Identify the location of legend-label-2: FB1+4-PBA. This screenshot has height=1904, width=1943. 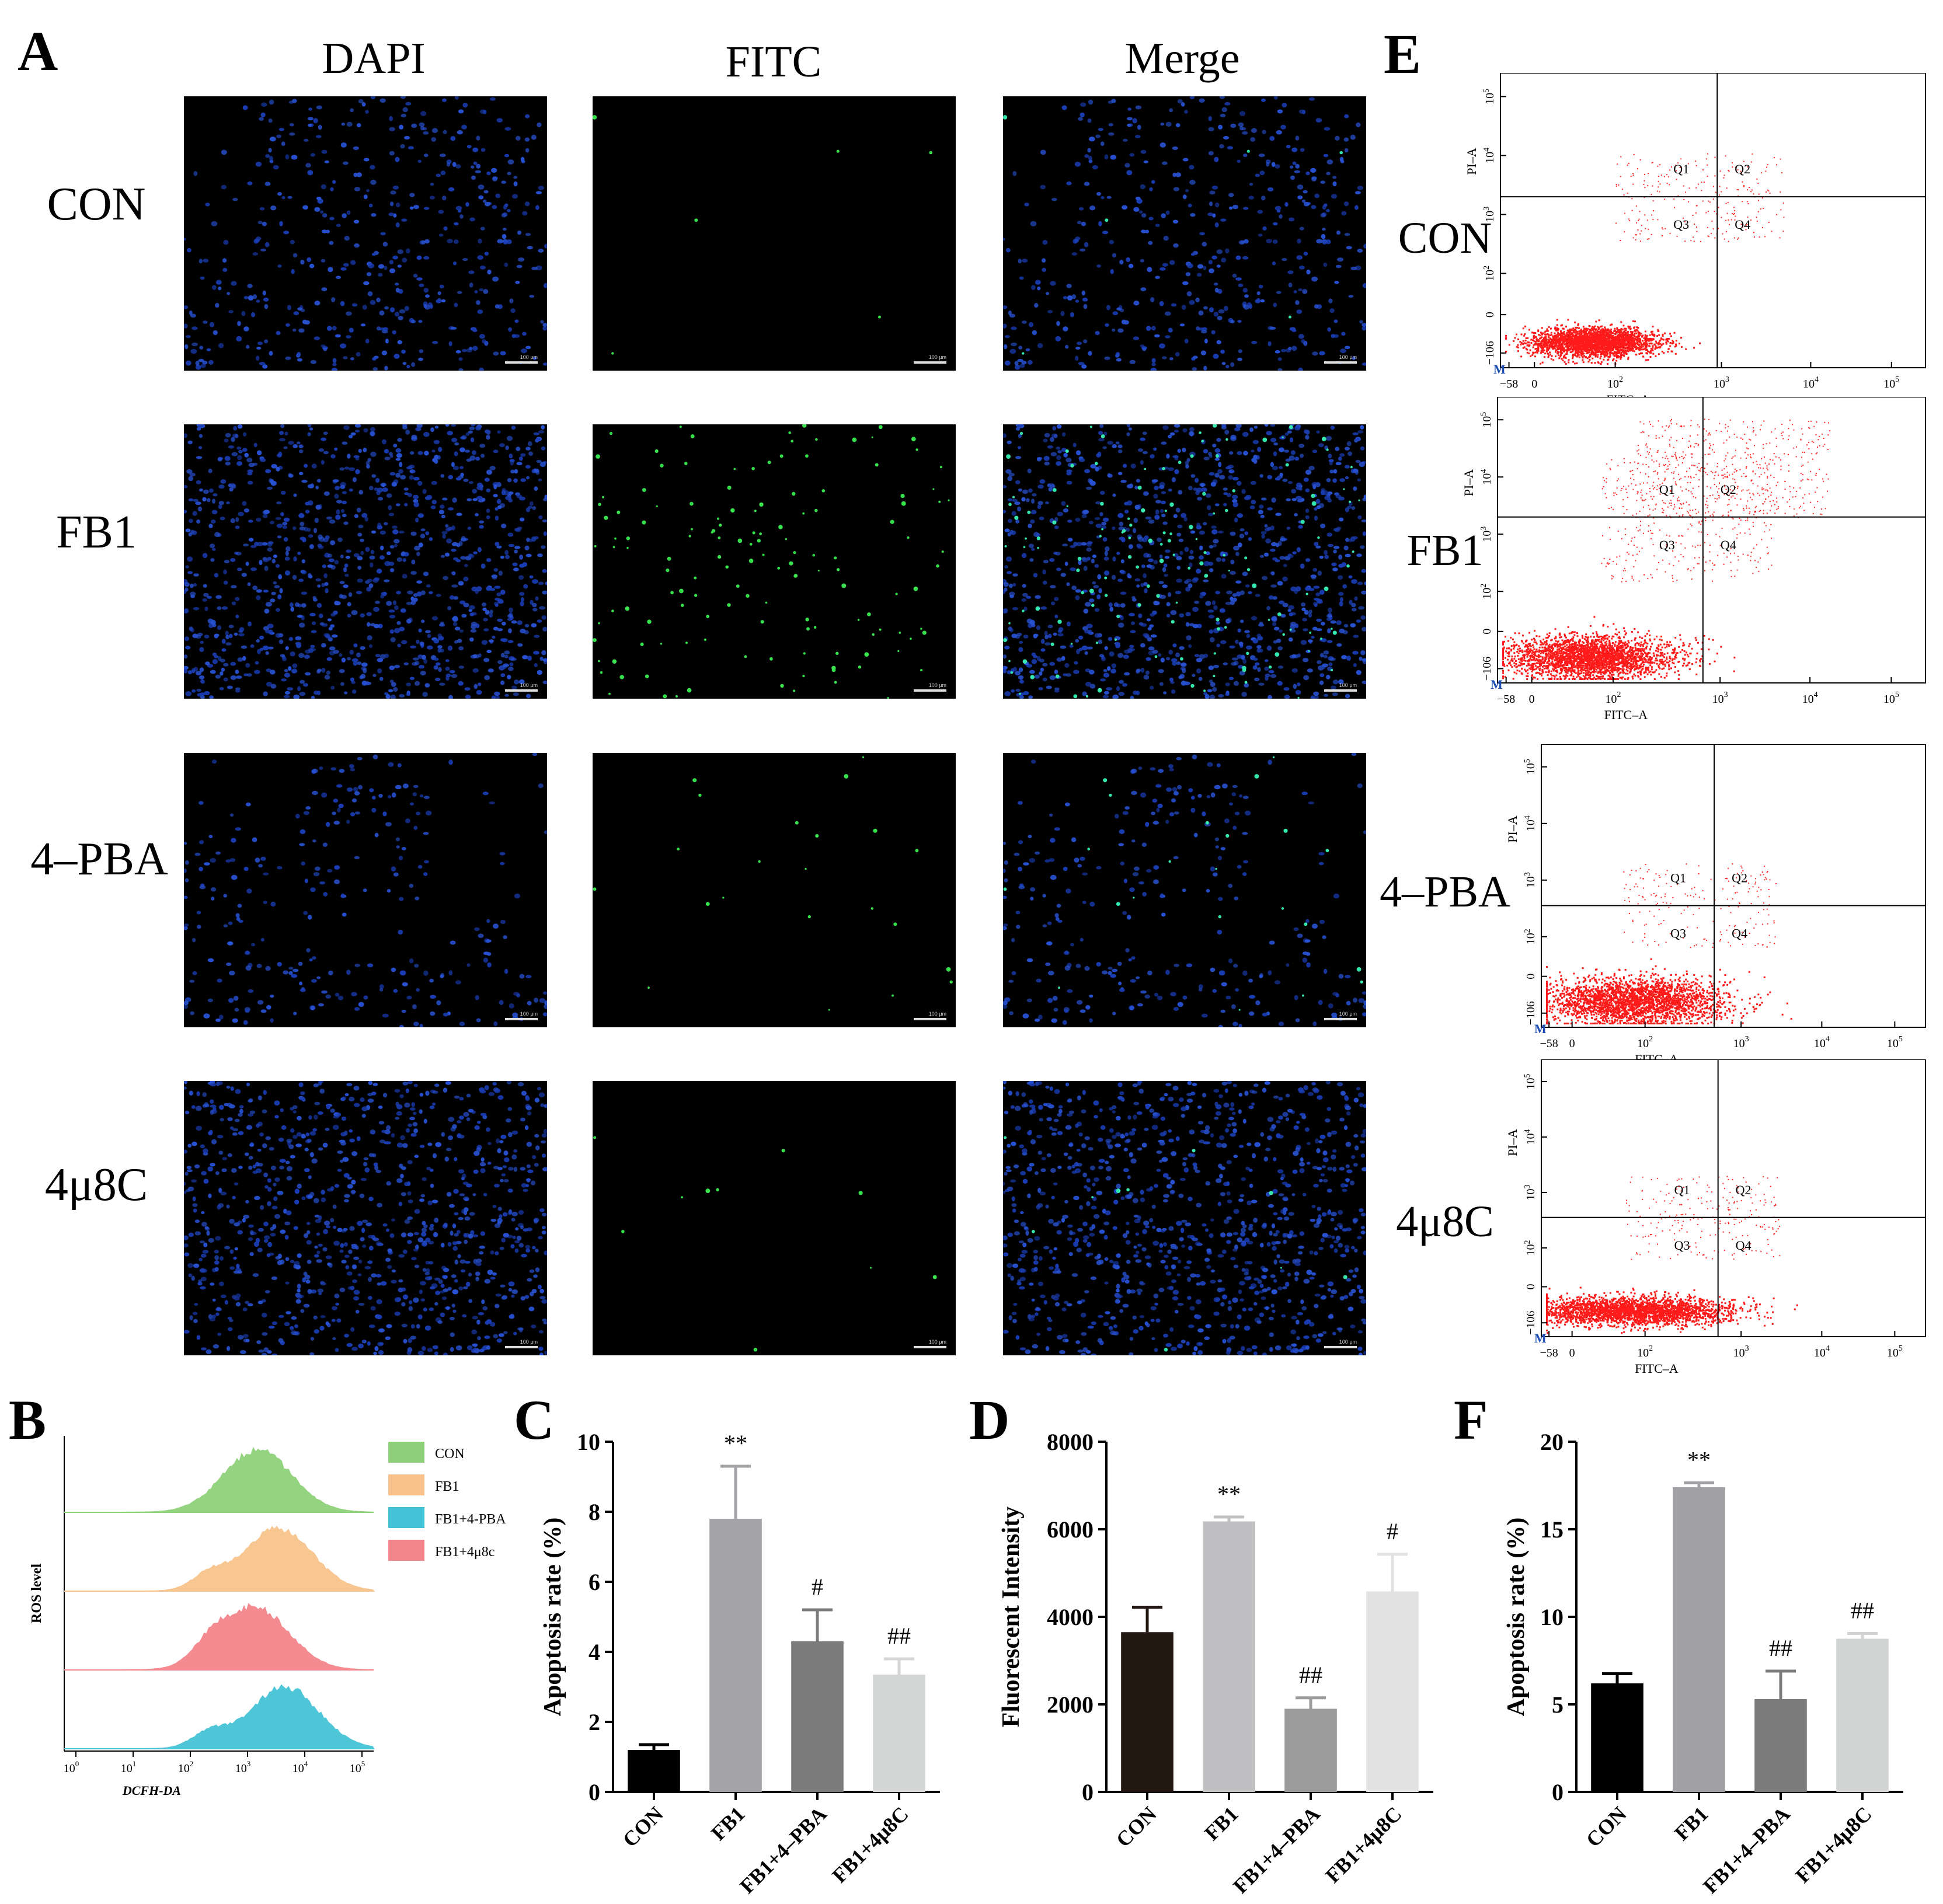
(470, 1519).